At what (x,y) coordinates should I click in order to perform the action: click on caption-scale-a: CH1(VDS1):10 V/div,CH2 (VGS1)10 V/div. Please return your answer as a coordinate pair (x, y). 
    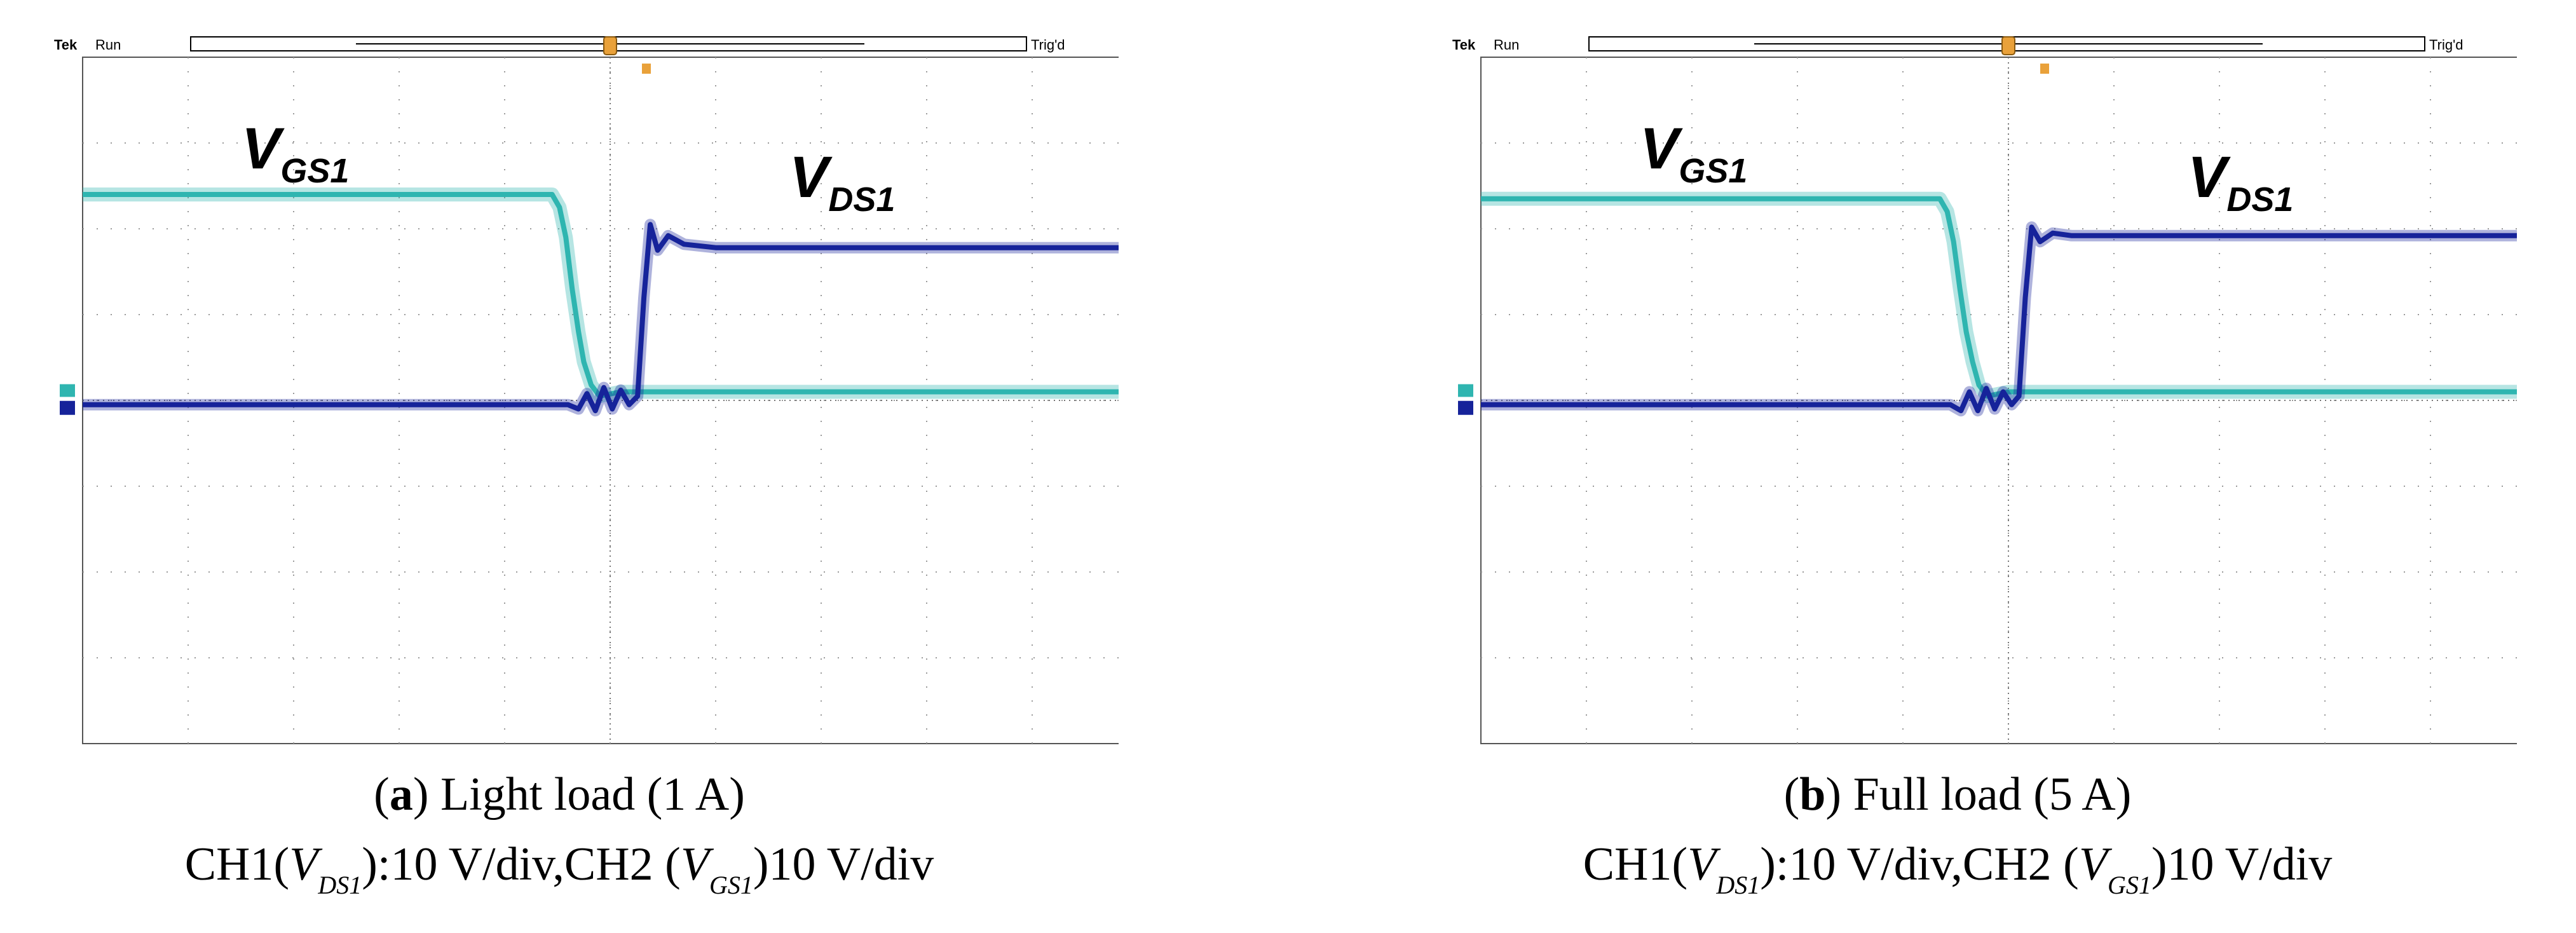
    Looking at the image, I should click on (559, 868).